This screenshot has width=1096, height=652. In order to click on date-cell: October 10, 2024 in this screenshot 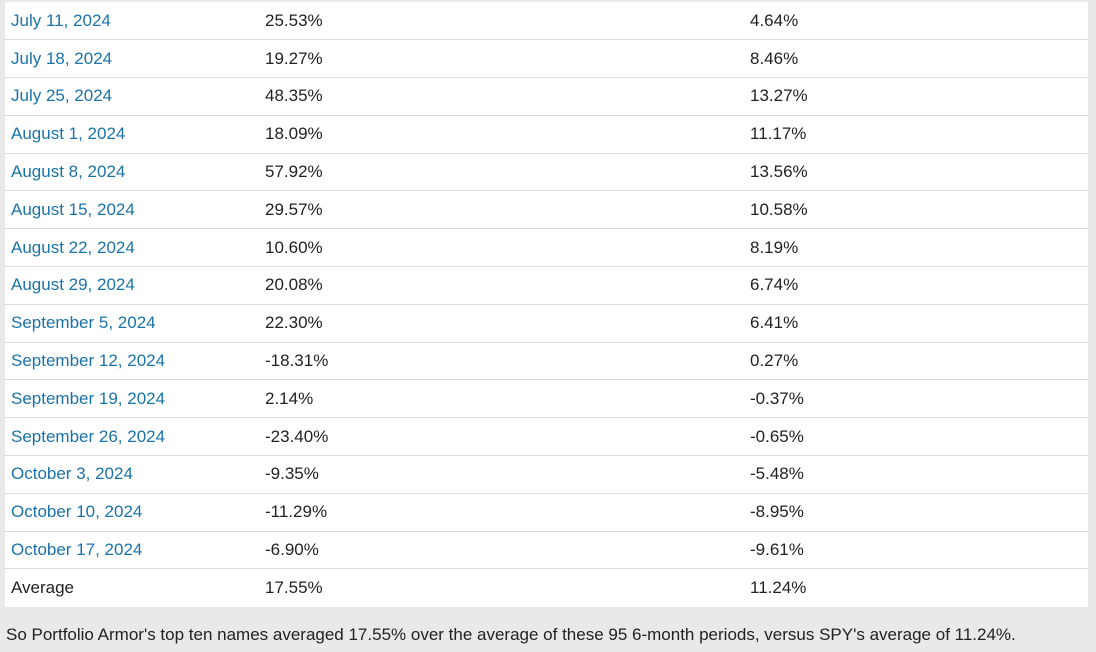, I will do `click(132, 512)`.